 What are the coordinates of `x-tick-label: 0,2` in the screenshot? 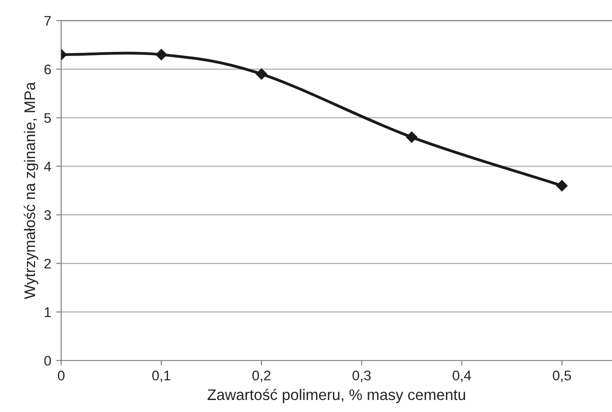 It's located at (261, 376).